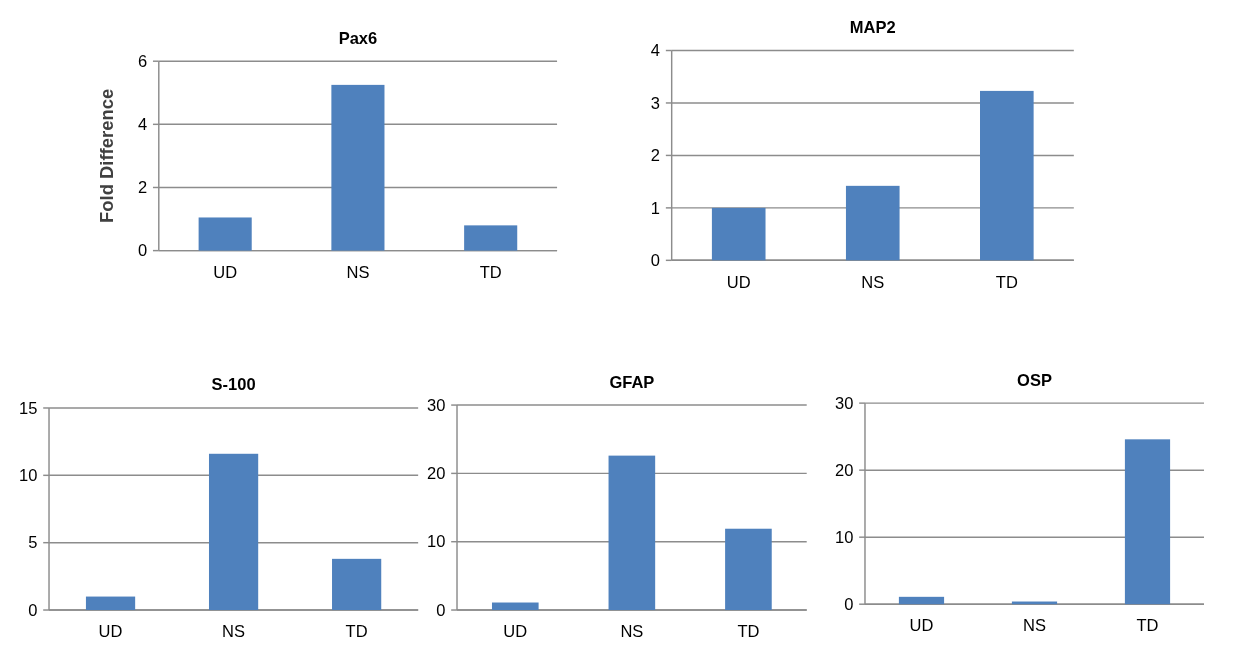  I want to click on chart-title: S-100, so click(233, 384).